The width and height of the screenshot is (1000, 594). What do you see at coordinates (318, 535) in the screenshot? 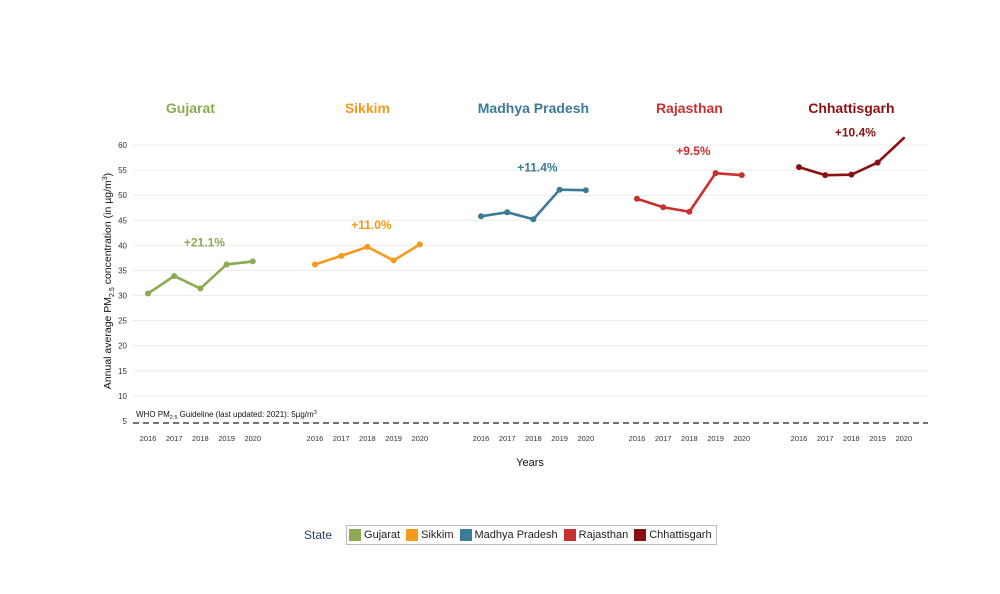
I see `legend-title: State` at bounding box center [318, 535].